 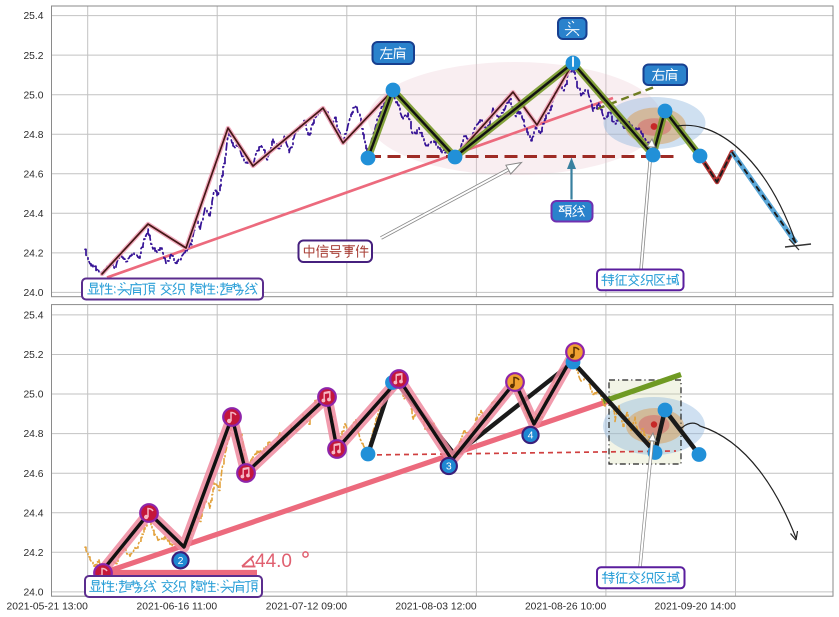 I want to click on svg-text: 2021-07-12 09:00, so click(x=307, y=607).